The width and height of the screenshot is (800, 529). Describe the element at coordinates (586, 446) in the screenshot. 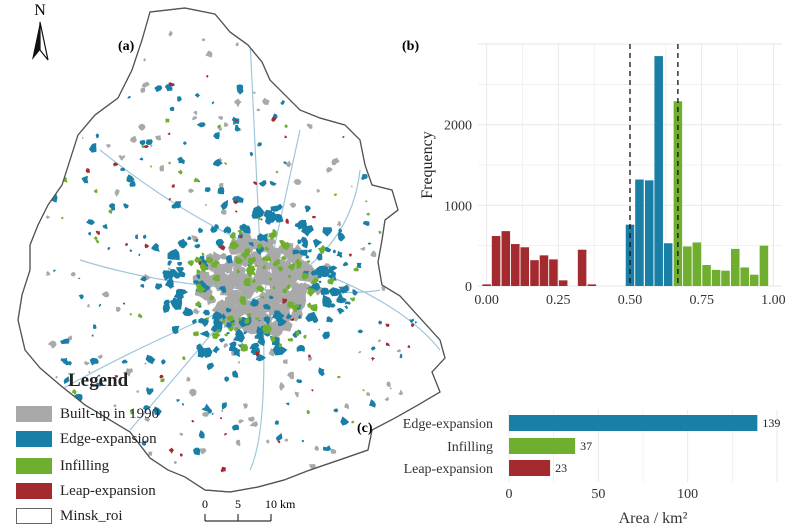

I see `data-label: 37` at that location.